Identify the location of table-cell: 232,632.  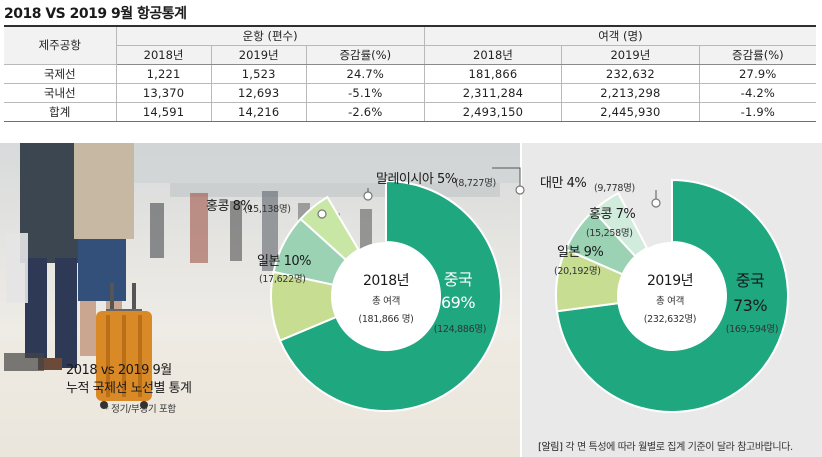
(630, 74).